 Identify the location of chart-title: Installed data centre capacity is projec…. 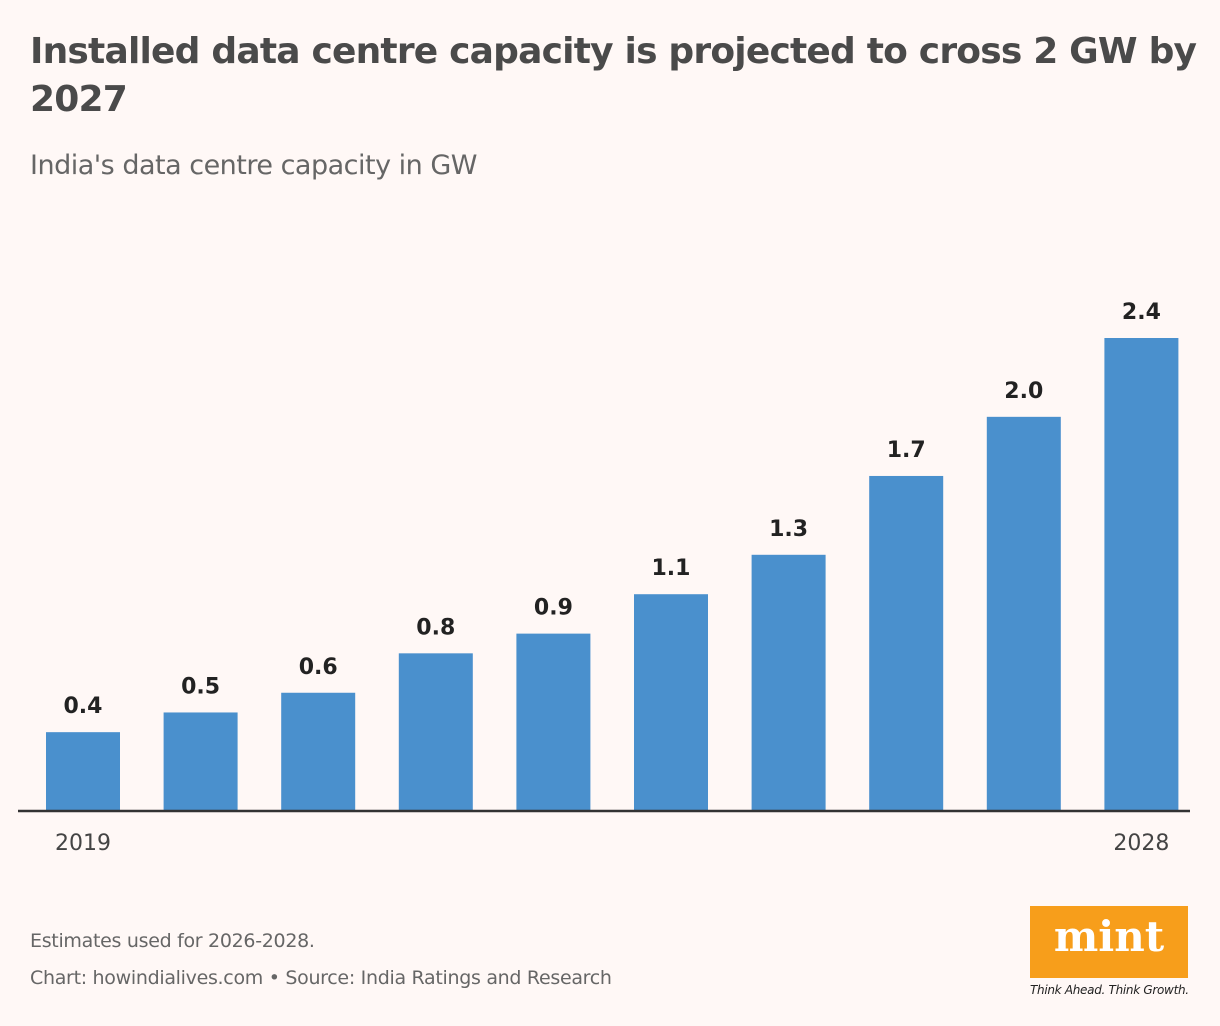
(613, 75).